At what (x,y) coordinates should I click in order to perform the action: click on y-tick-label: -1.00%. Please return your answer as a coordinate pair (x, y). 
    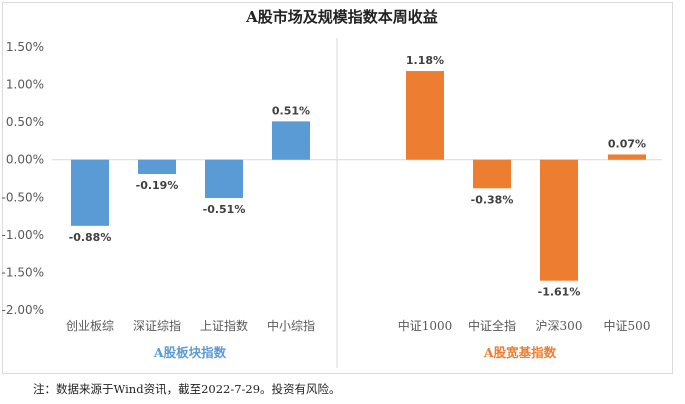
    Looking at the image, I should click on (23, 235).